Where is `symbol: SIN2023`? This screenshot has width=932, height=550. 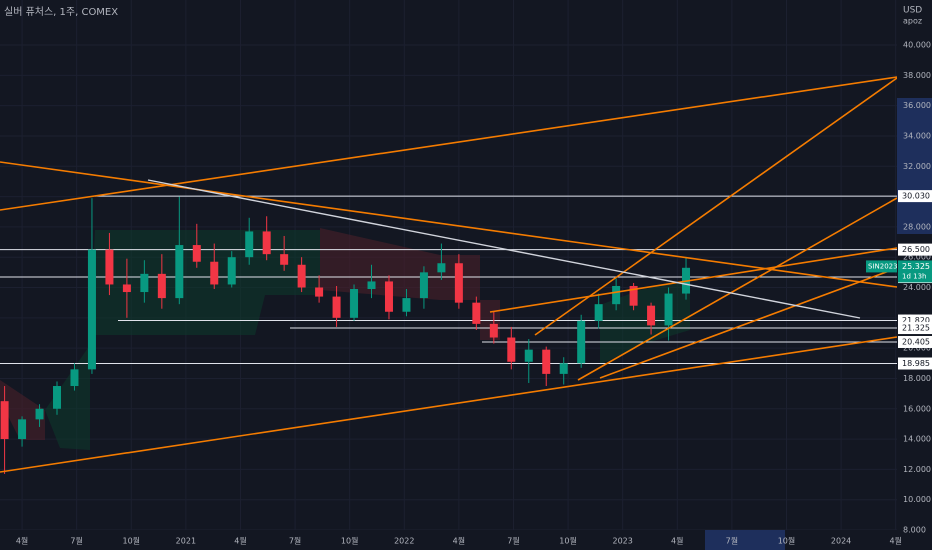
symbol: SIN2023 is located at coordinates (883, 266).